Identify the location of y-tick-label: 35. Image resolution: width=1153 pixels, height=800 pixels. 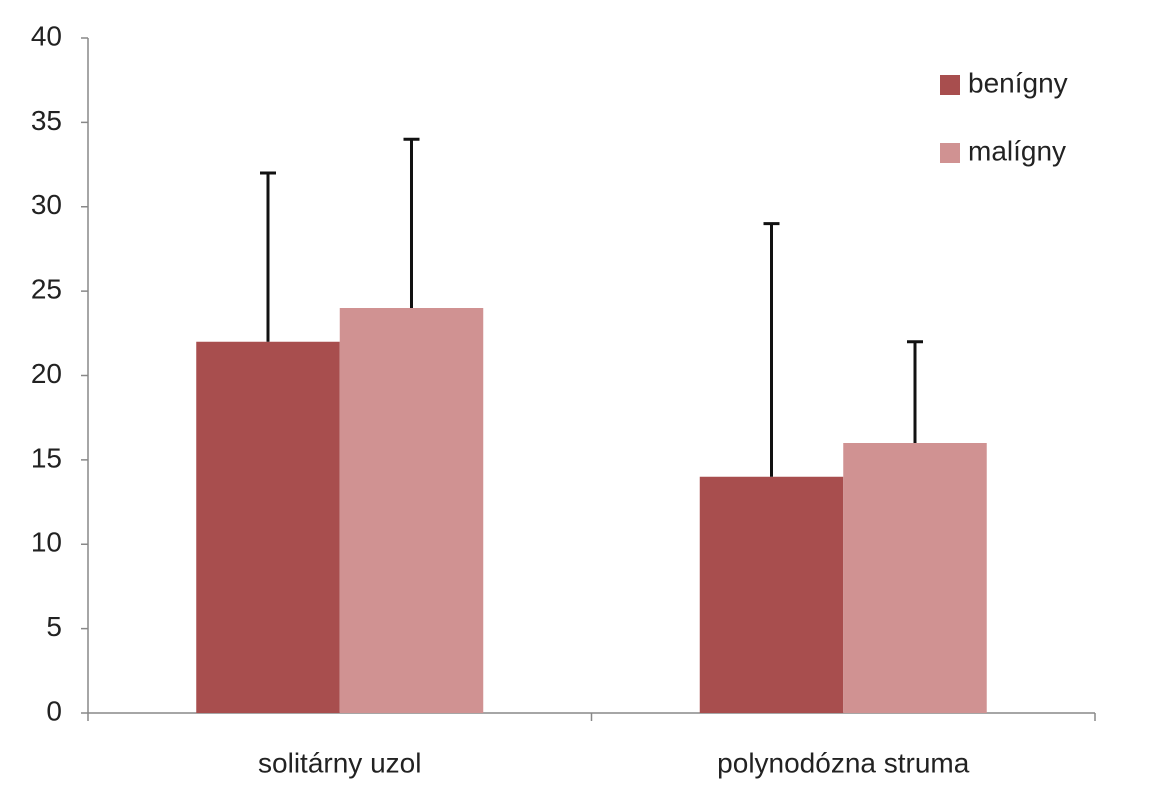
(46, 120).